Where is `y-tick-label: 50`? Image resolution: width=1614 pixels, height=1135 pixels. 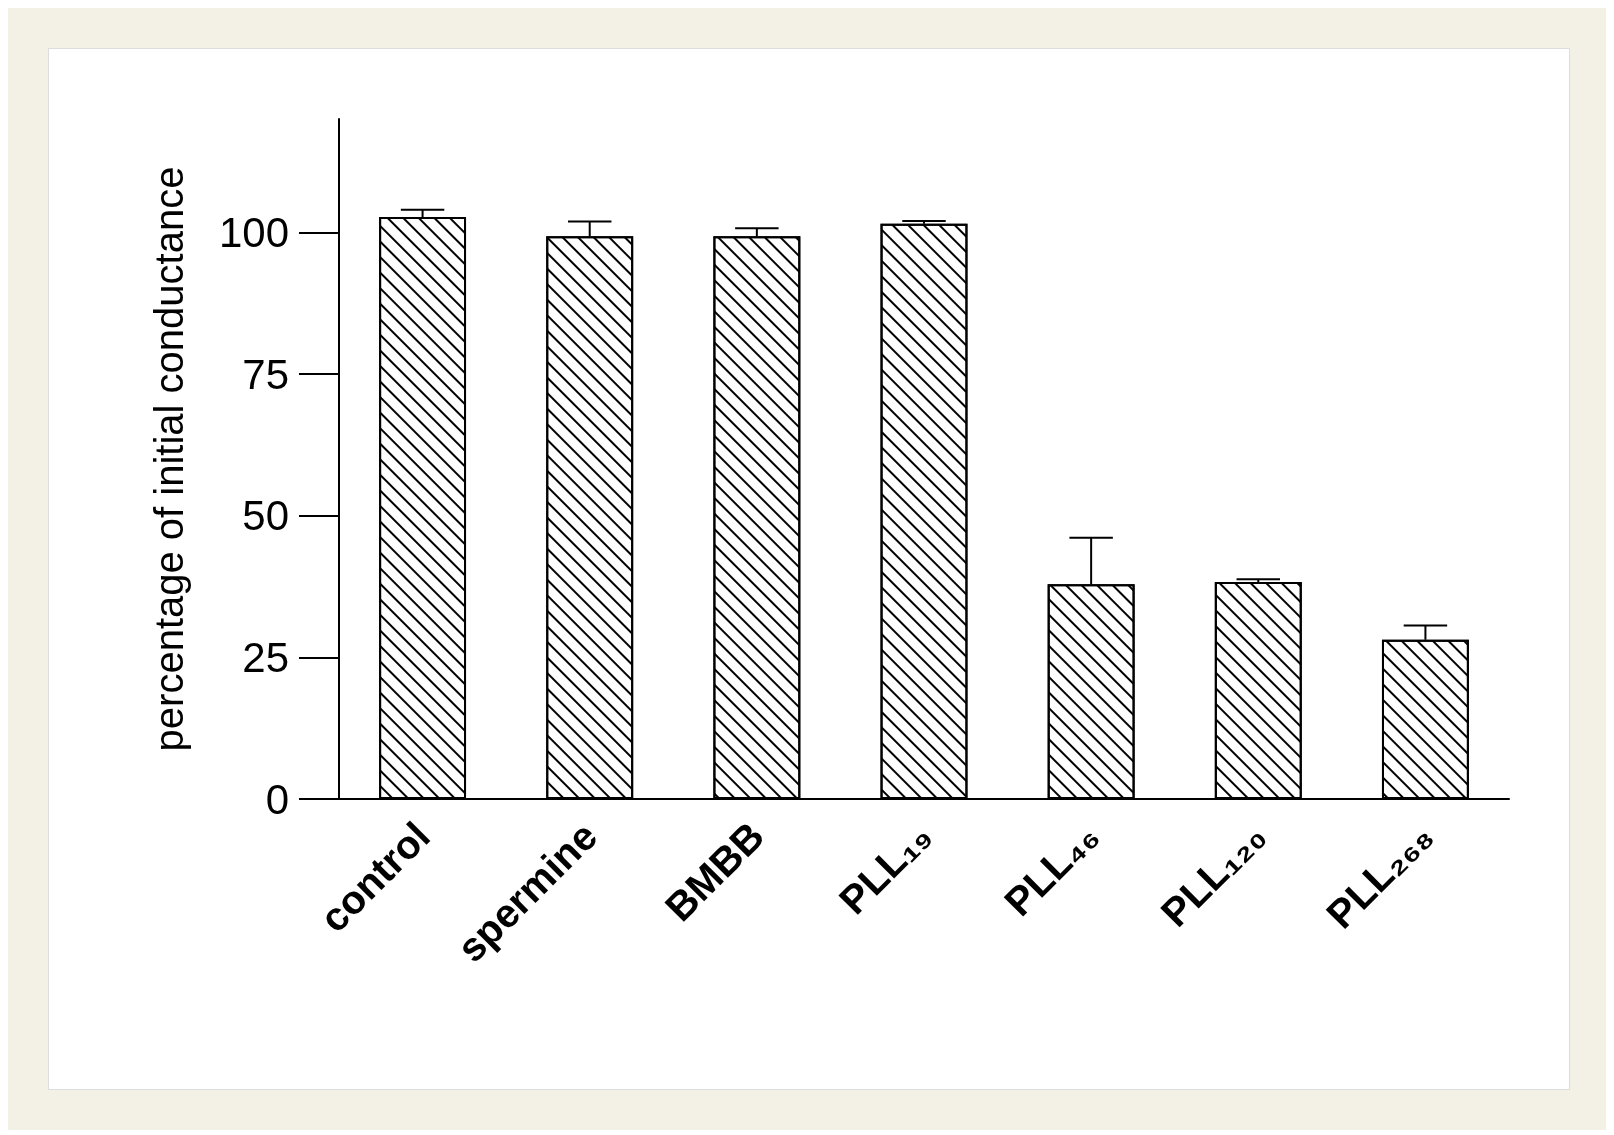
y-tick-label: 50 is located at coordinates (265, 516).